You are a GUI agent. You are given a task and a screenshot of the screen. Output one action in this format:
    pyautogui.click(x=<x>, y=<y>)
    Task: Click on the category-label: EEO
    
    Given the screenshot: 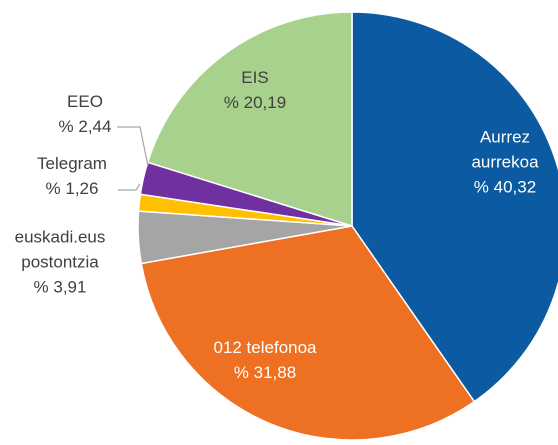 What is the action you would take?
    pyautogui.click(x=85, y=101)
    